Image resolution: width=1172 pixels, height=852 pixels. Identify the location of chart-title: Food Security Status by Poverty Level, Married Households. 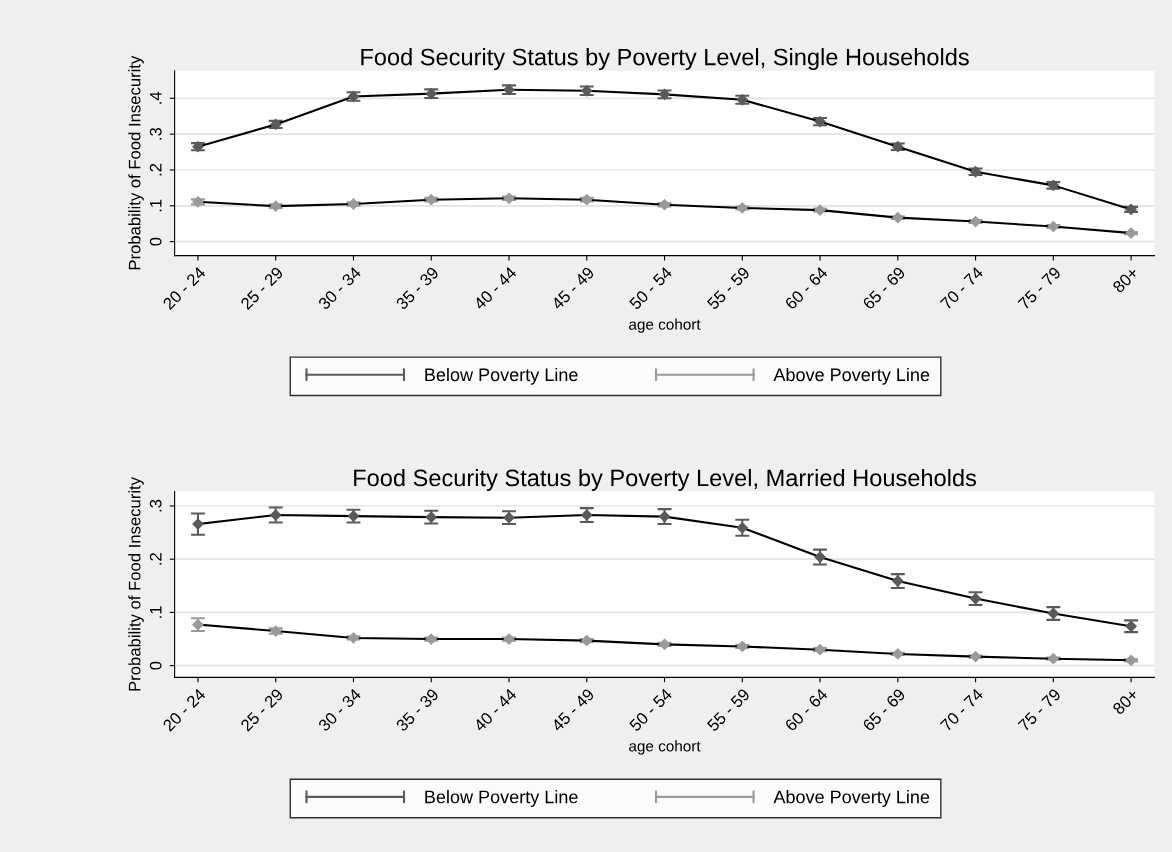
(665, 479).